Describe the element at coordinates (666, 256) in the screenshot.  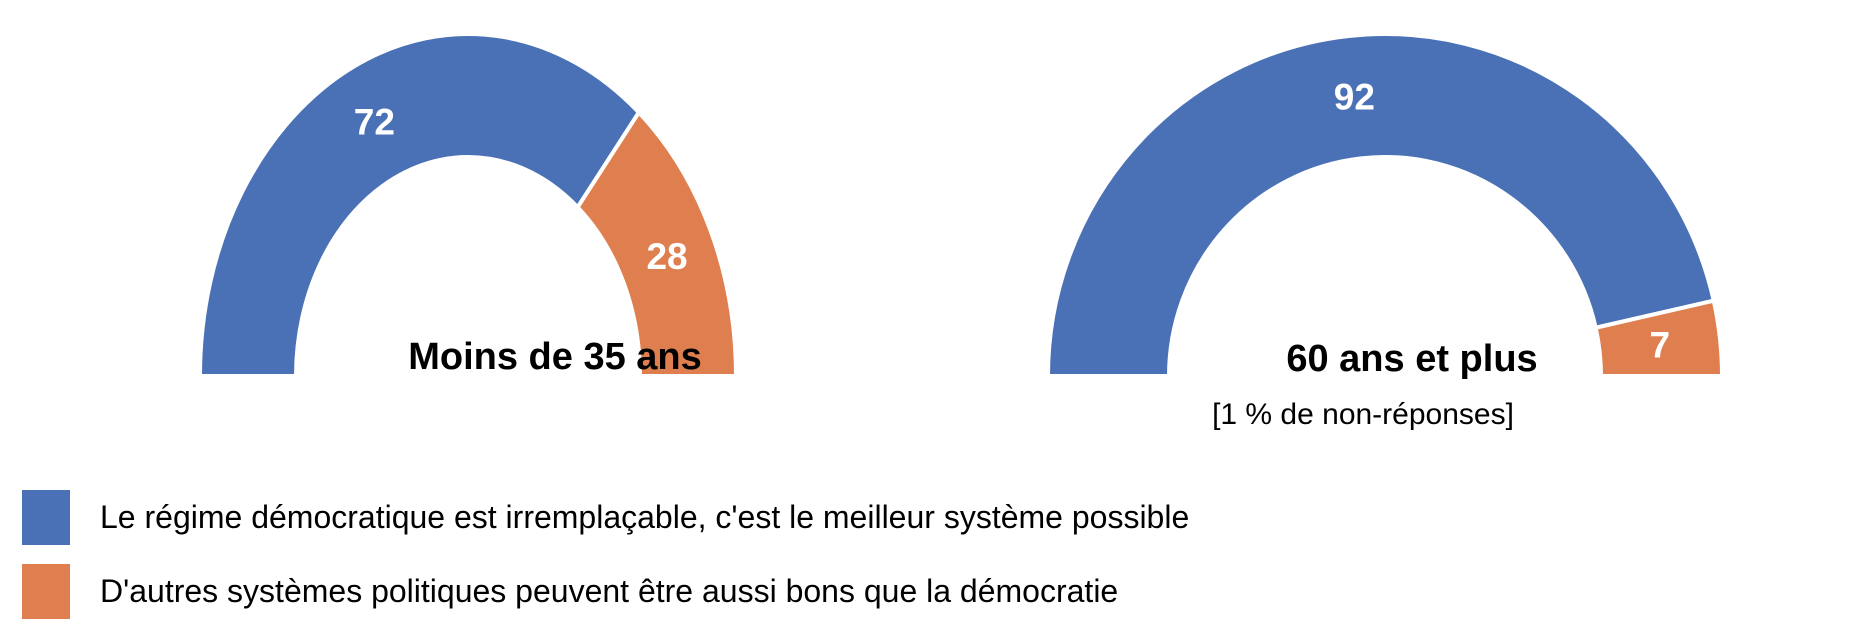
I see `slice-value-label: 28` at that location.